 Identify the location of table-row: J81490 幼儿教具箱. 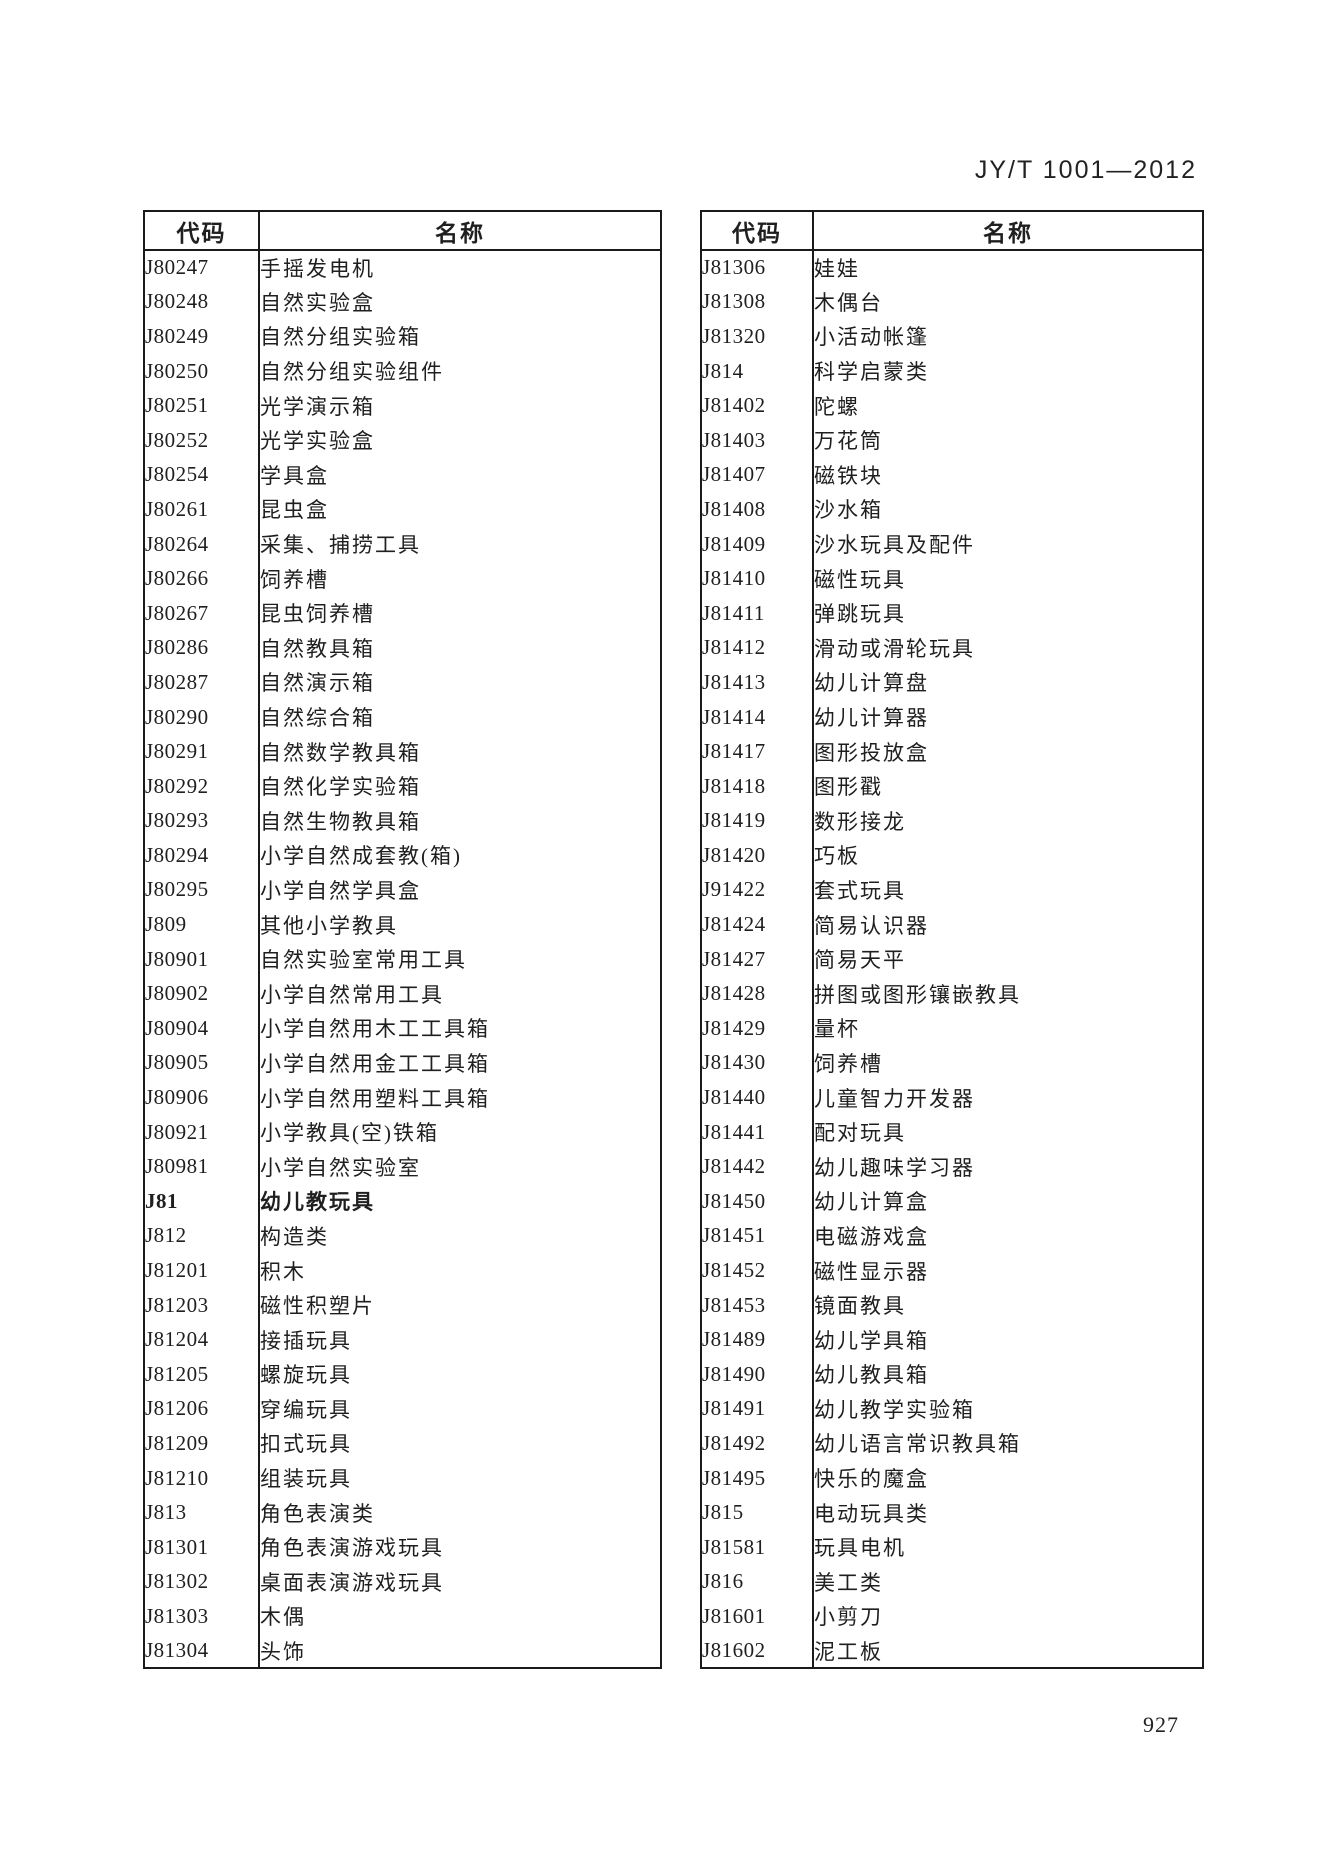
(952, 1374).